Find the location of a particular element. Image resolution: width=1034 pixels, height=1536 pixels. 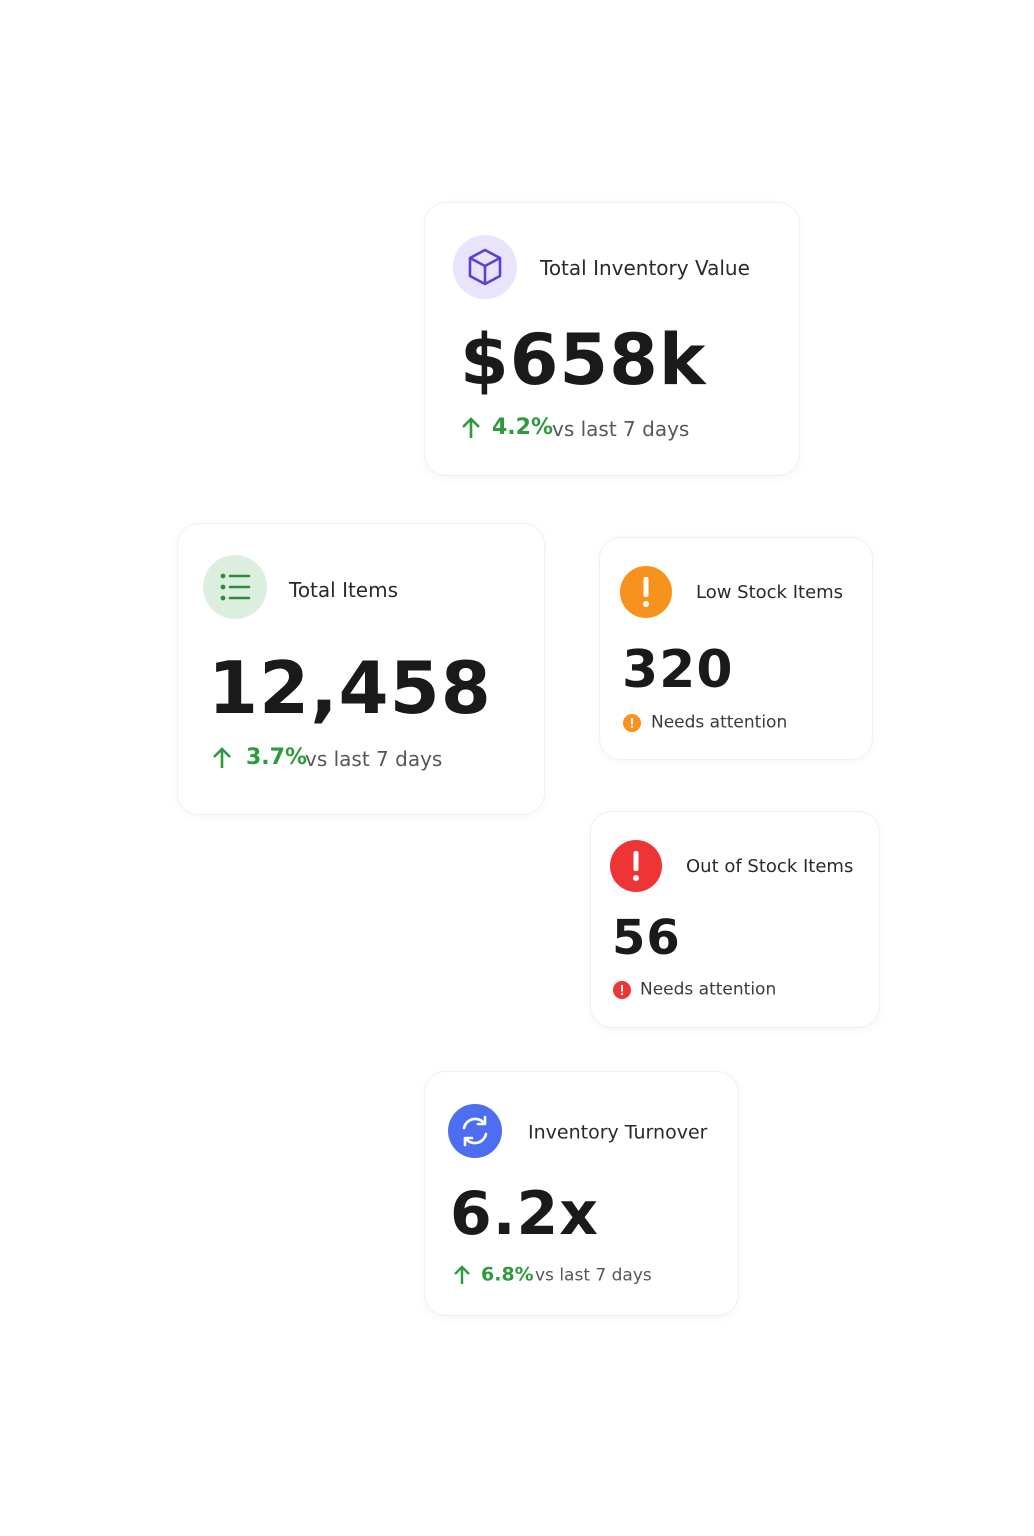

card-value: 6.2x is located at coordinates (524, 1214).